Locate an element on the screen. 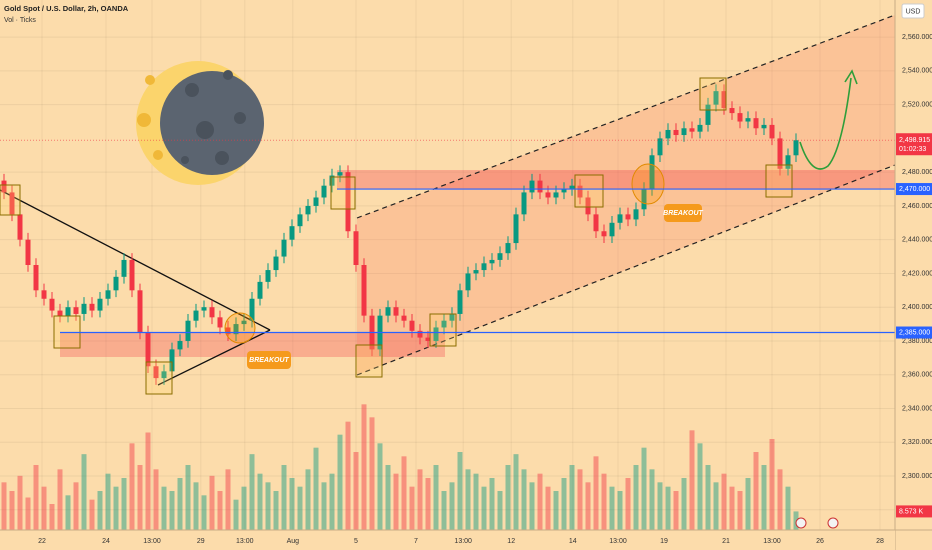 Image resolution: width=932 pixels, height=550 pixels. annotation-box is located at coordinates (683, 213).